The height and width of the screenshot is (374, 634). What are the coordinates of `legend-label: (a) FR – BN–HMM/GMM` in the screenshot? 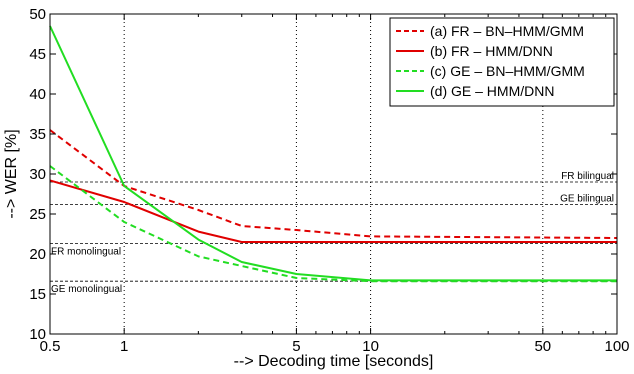 It's located at (507, 31).